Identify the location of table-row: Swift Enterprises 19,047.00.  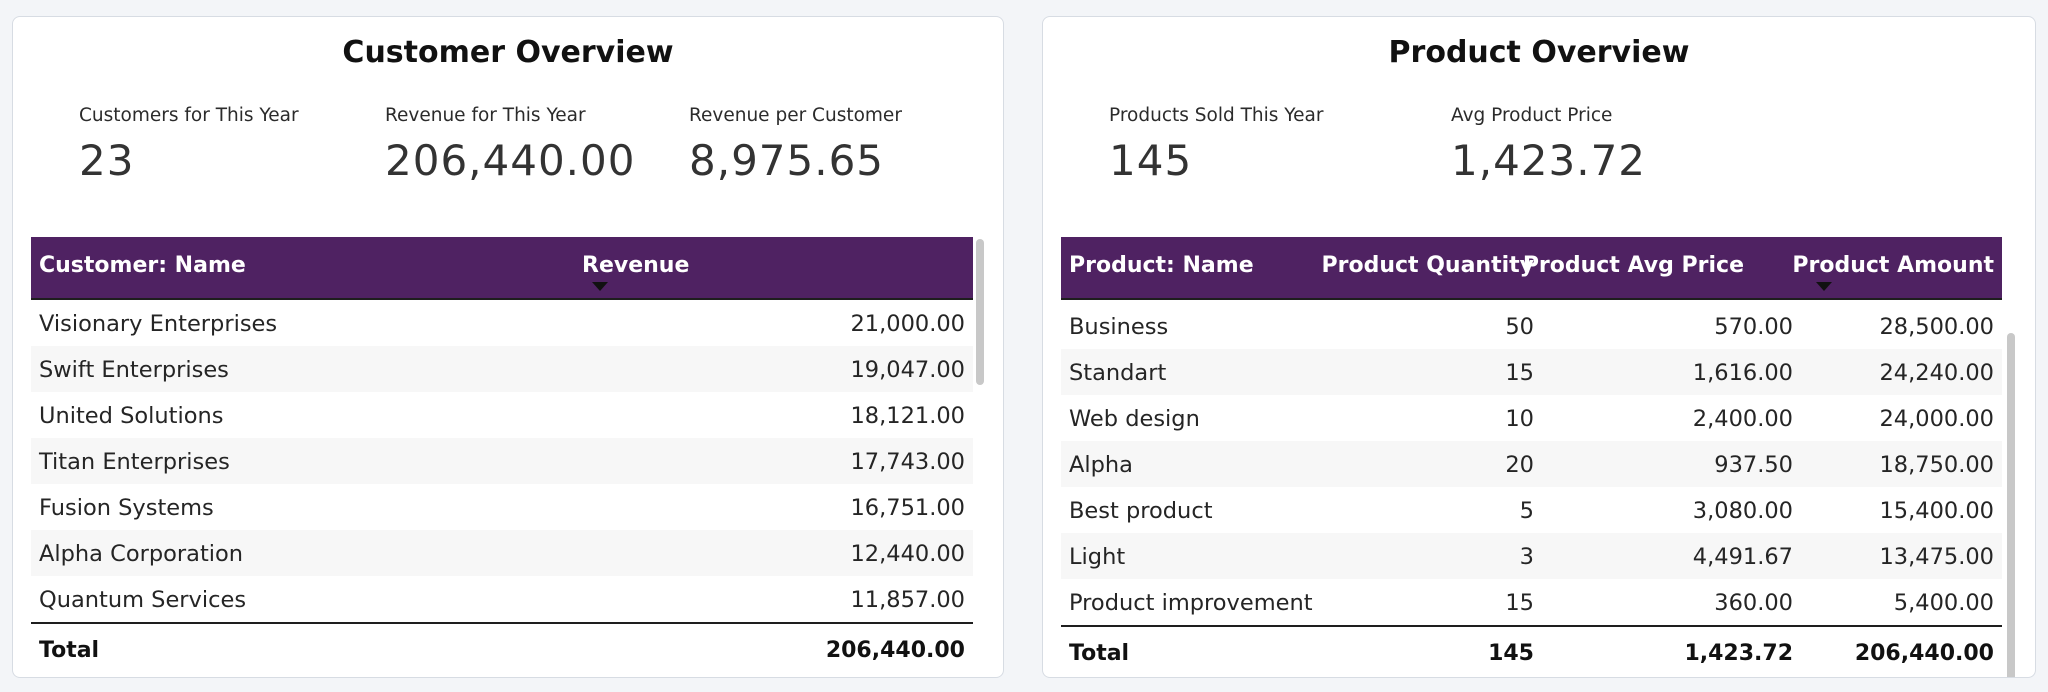
(502, 369).